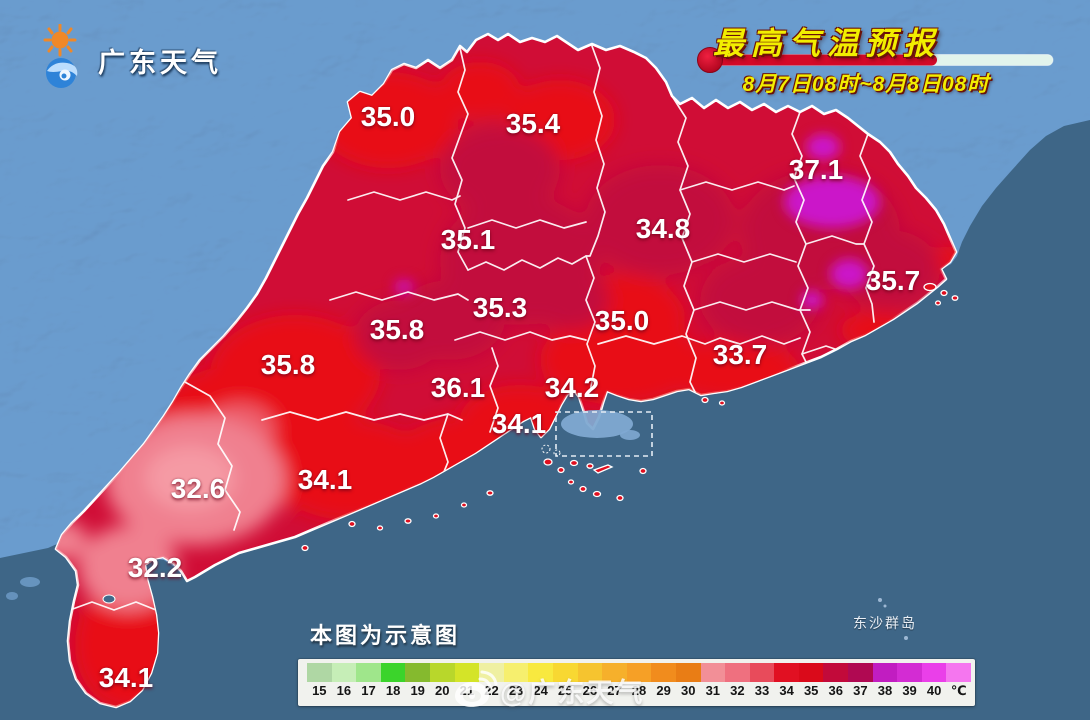 This screenshot has width=1090, height=720. Describe the element at coordinates (572, 387) in the screenshot. I see `temp-label: 34.2` at that location.